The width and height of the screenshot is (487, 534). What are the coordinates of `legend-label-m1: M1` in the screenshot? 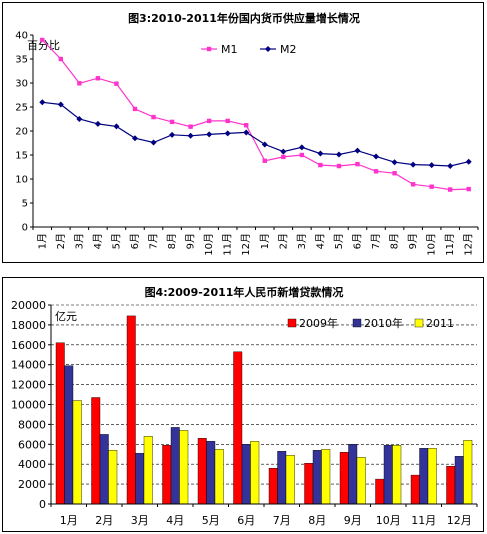 It's located at (229, 49).